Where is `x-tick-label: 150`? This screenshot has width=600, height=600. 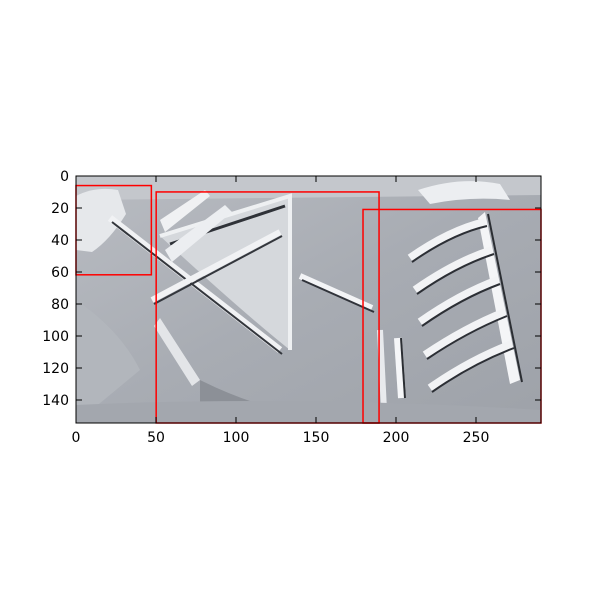
x-tick-label: 150 is located at coordinates (316, 438).